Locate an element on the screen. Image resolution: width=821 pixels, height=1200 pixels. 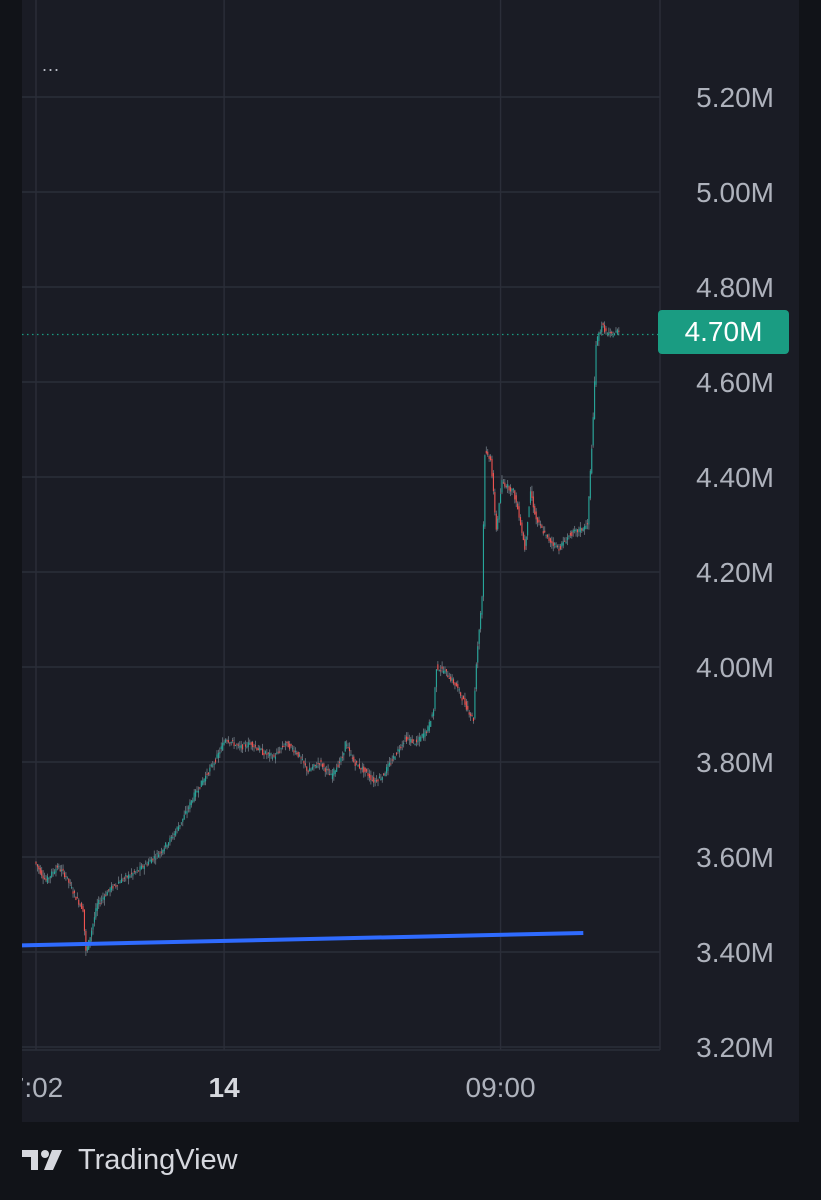
brand-name: TradingView is located at coordinates (158, 1159).